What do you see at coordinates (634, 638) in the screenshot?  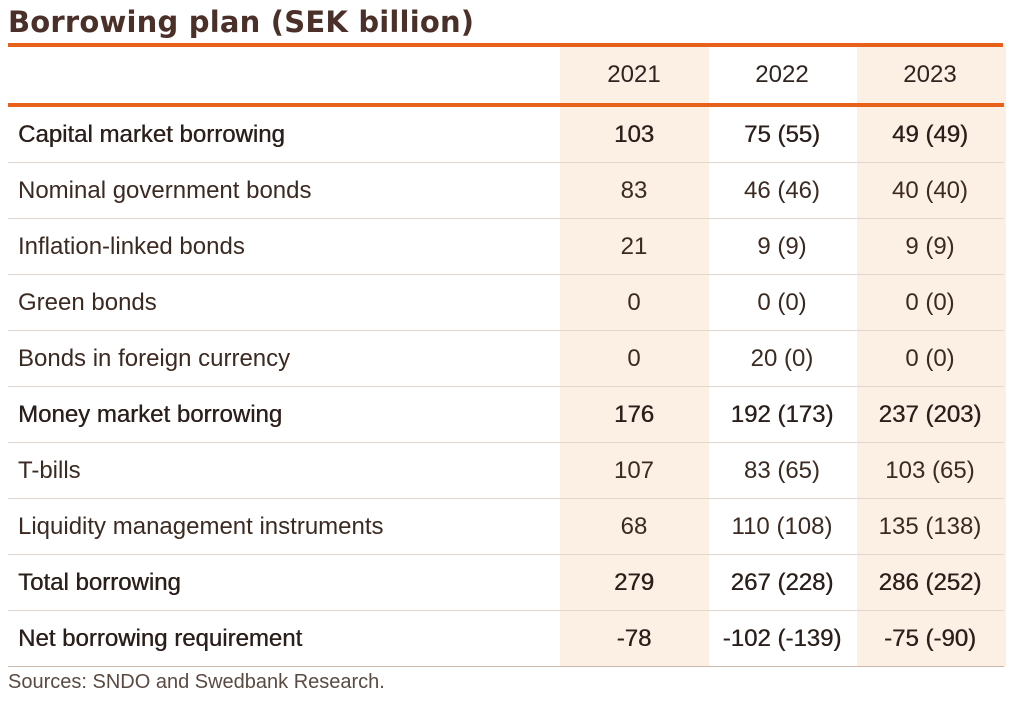 I see `cell-2021: -78` at bounding box center [634, 638].